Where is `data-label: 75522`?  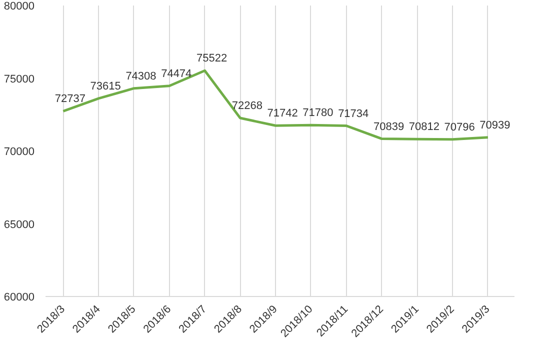 data-label: 75522 is located at coordinates (212, 58).